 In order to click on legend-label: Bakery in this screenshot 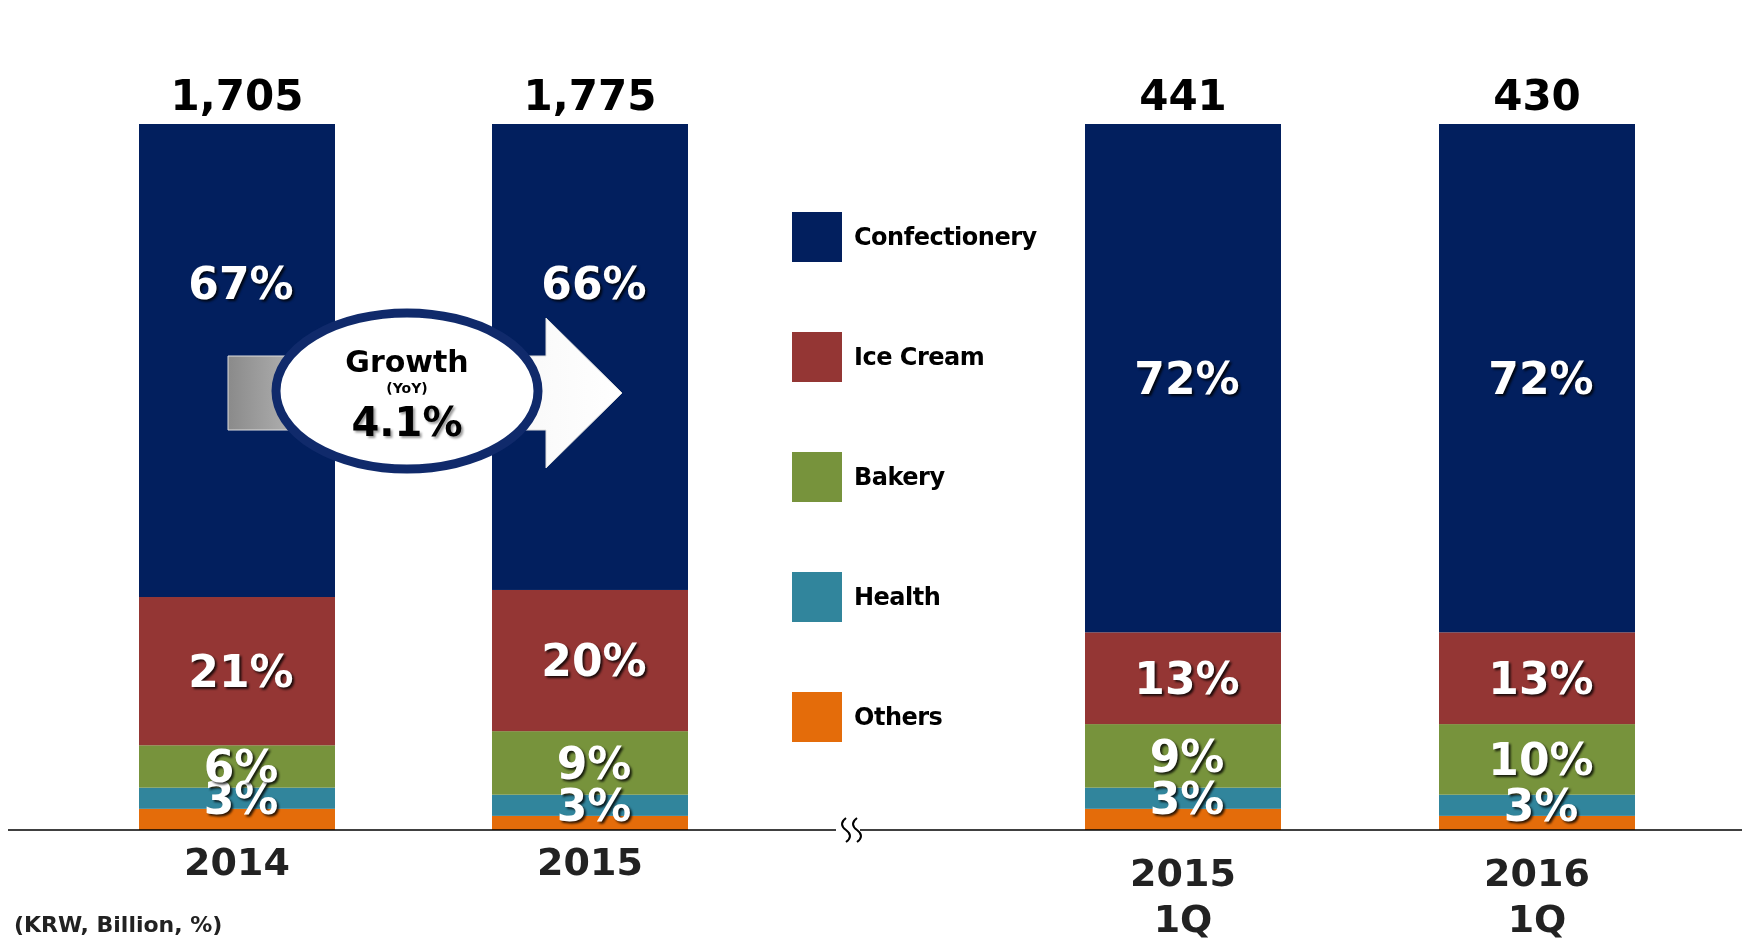, I will do `click(900, 477)`.